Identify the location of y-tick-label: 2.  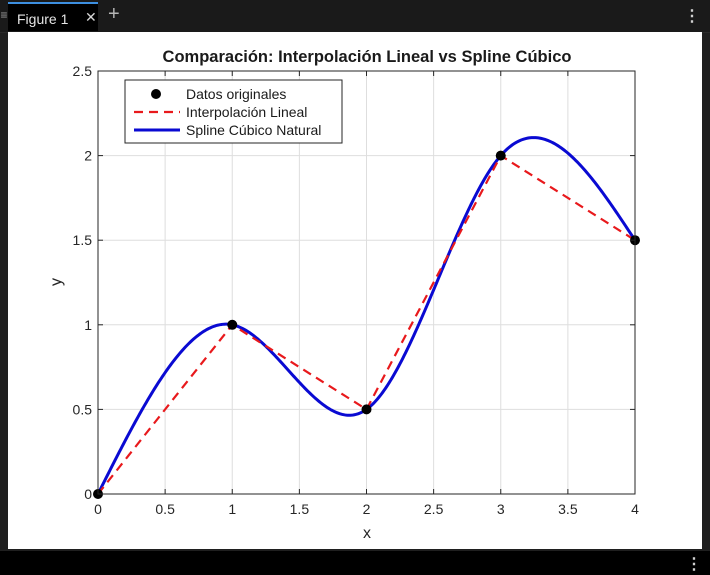
(88, 156).